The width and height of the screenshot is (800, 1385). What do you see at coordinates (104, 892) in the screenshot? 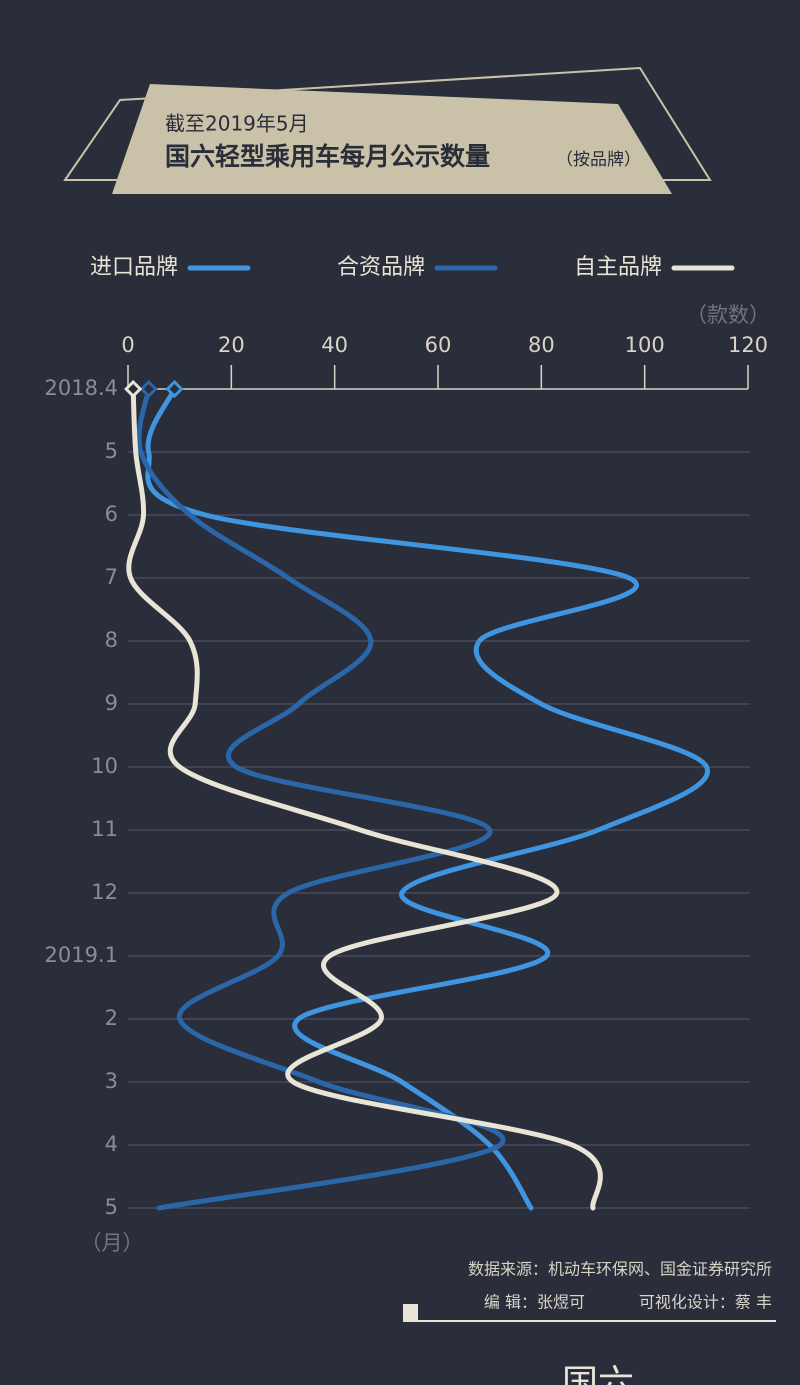
I see `y-tick-label: 12` at bounding box center [104, 892].